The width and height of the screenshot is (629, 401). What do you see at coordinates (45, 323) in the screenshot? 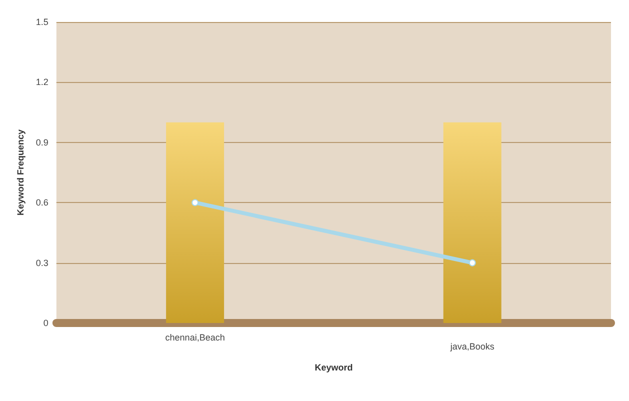
I see `y-tick-label: 0` at bounding box center [45, 323].